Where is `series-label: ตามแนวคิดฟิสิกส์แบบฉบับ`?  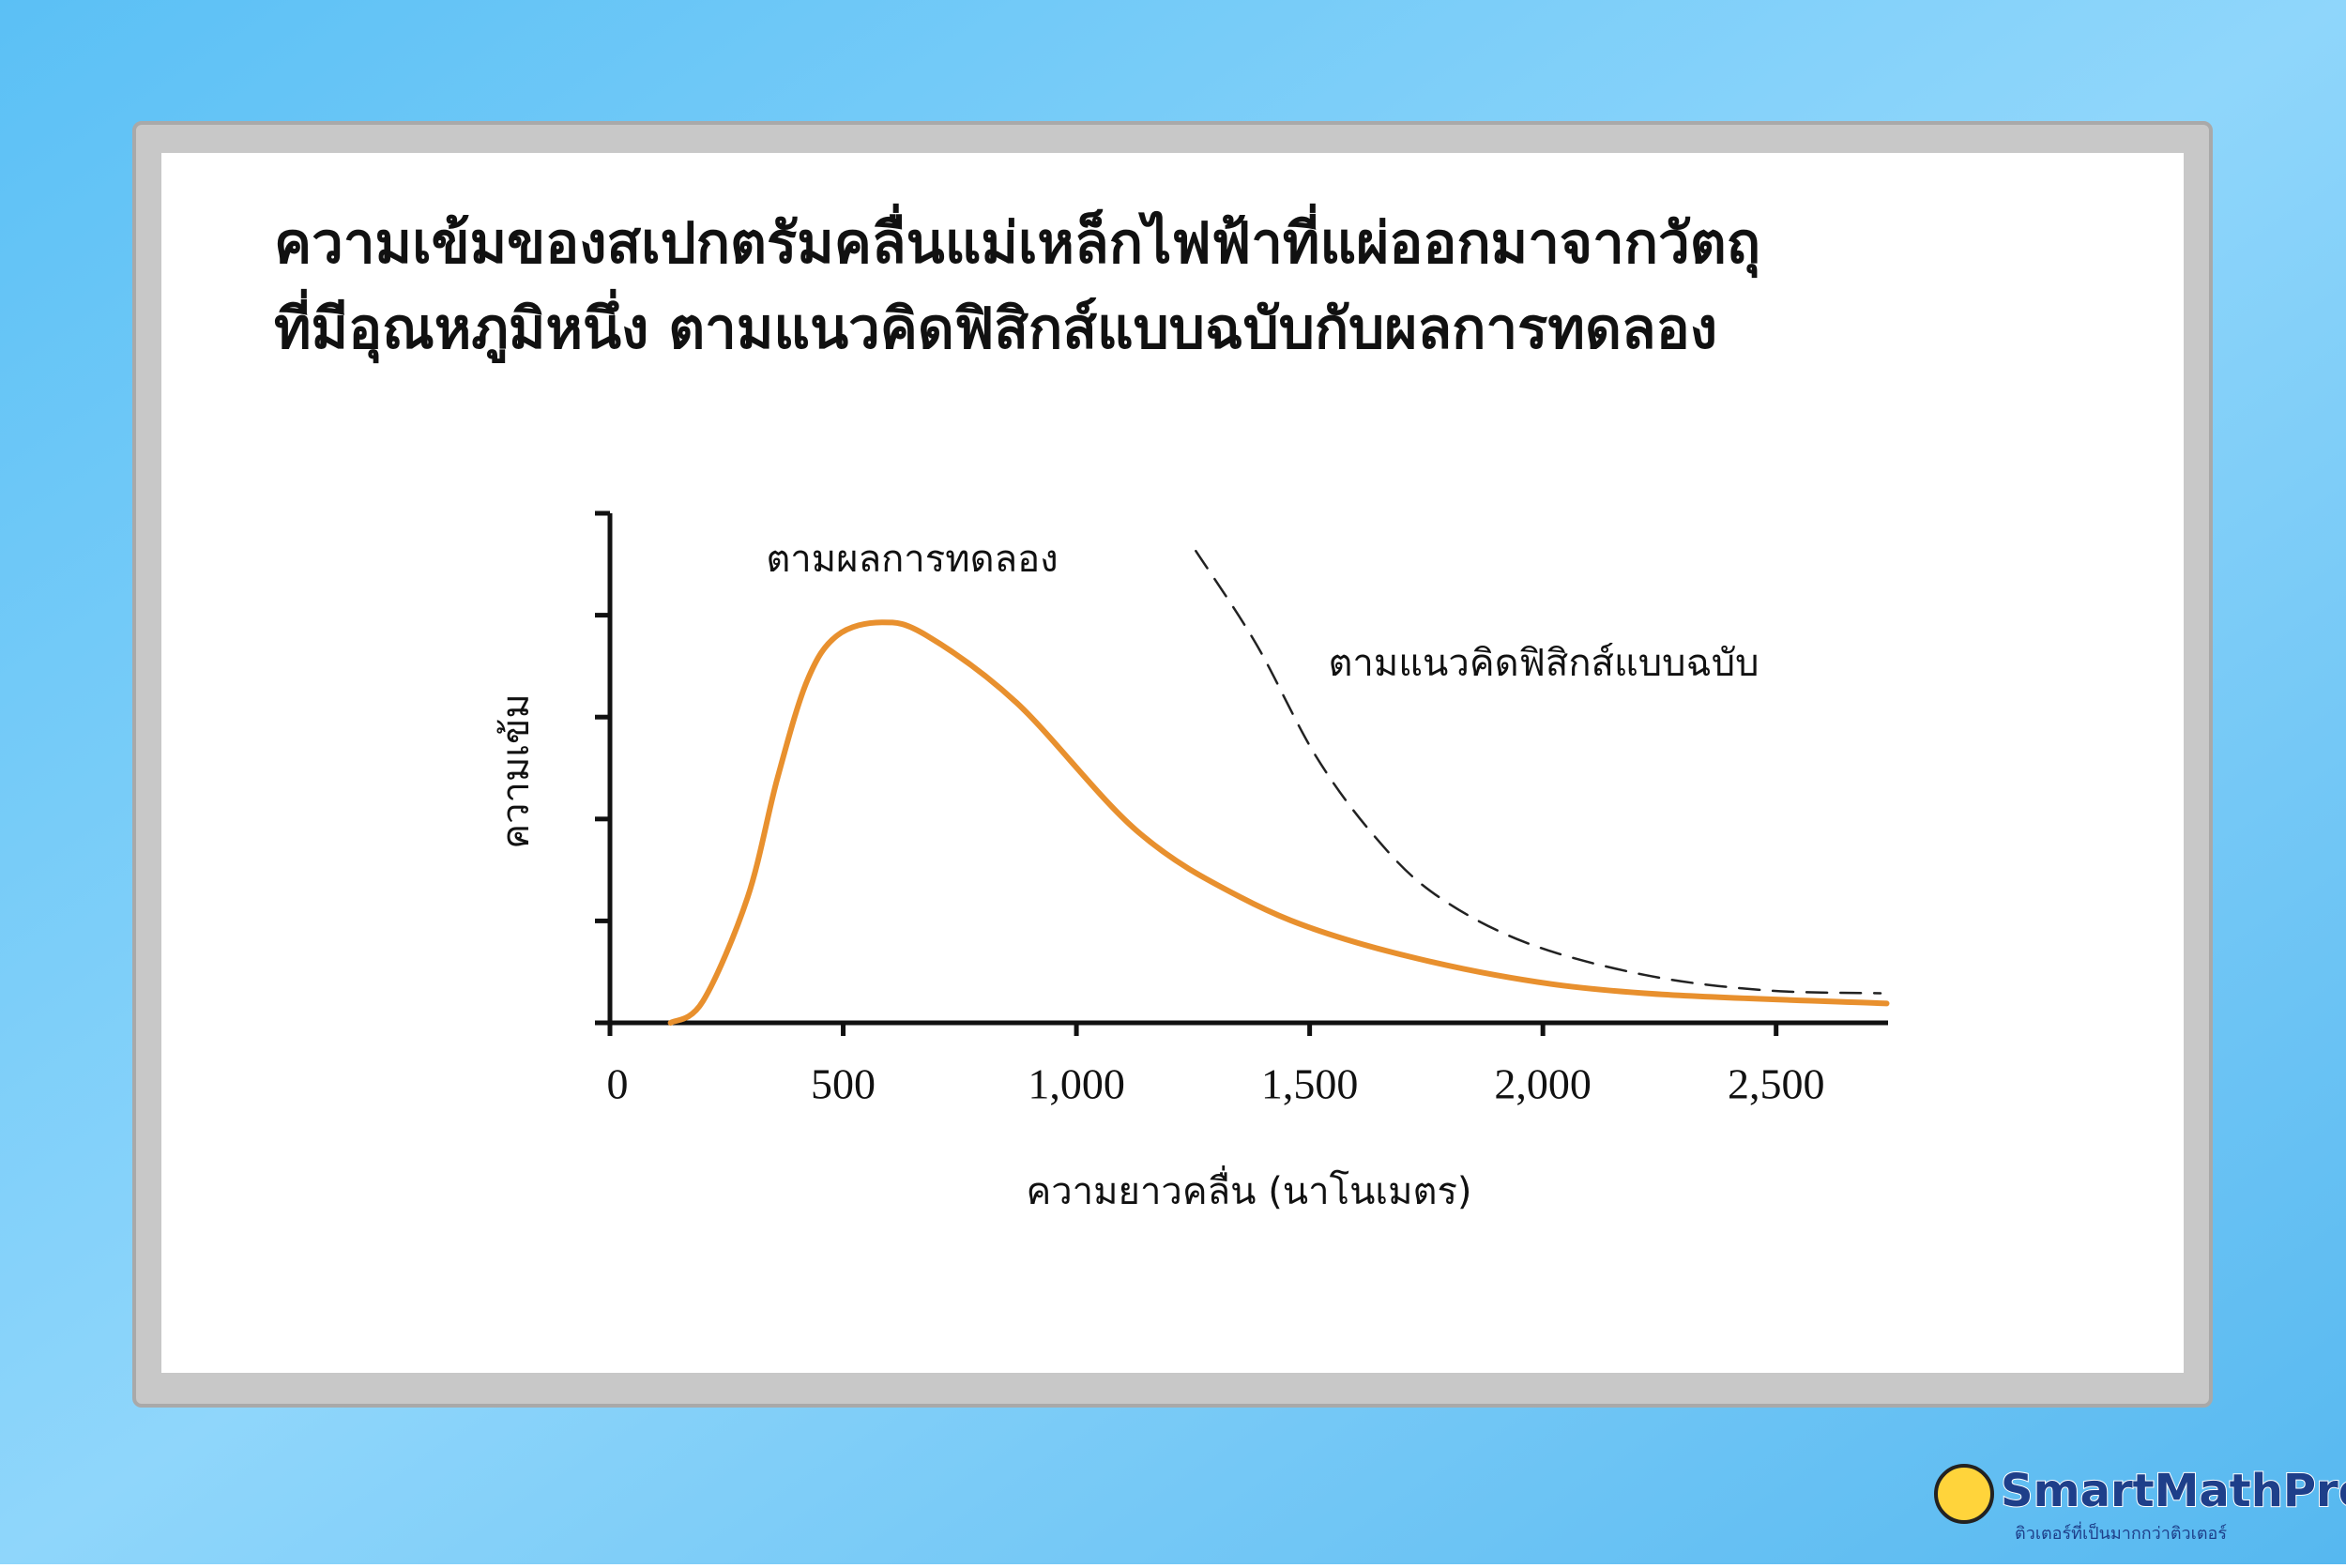
series-label: ตามแนวคิดฟิสิกส์แบบฉบับ is located at coordinates (1543, 663).